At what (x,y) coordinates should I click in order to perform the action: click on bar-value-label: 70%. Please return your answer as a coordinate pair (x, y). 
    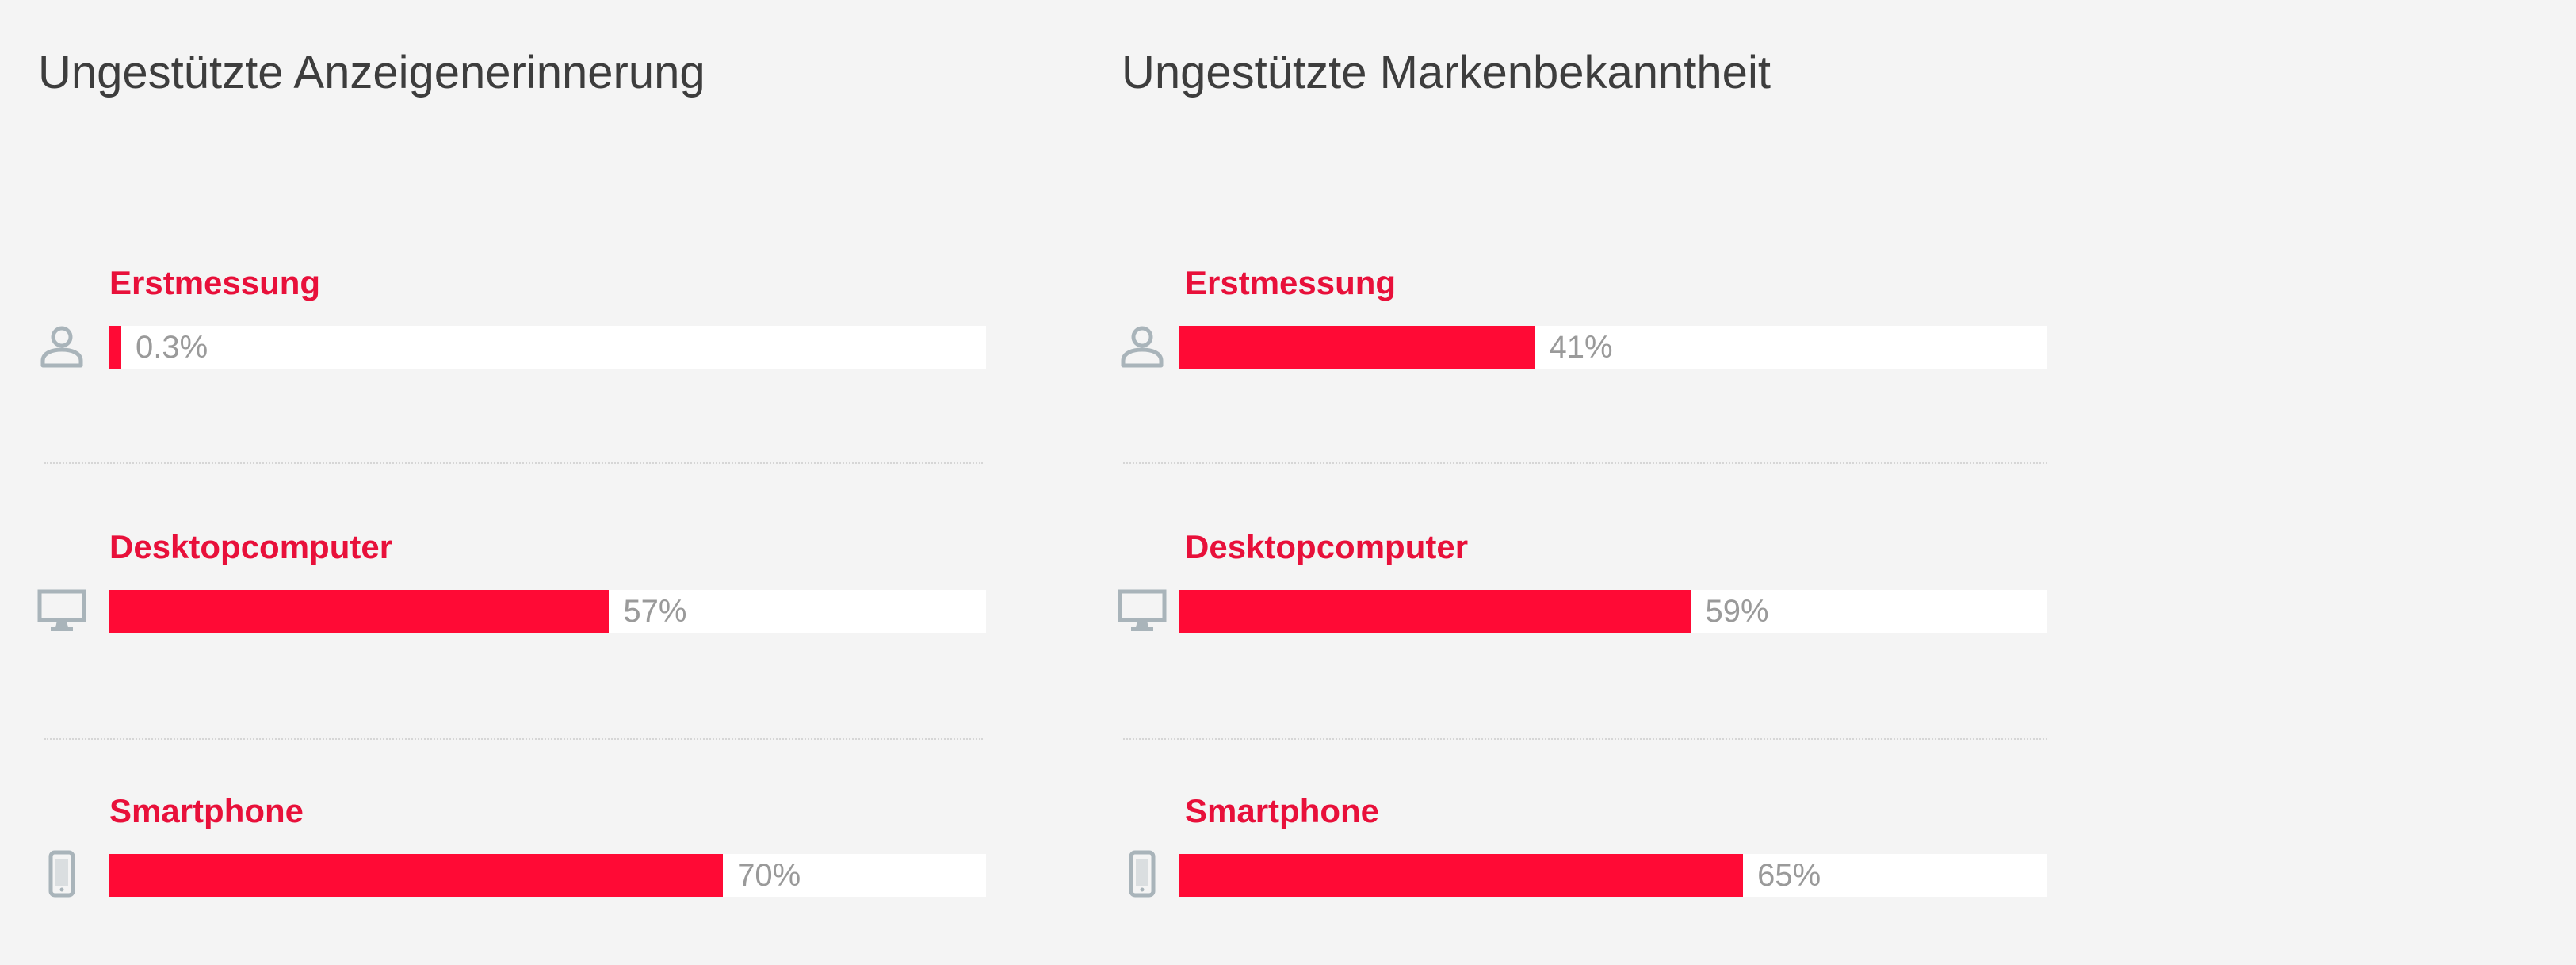
    Looking at the image, I should click on (769, 875).